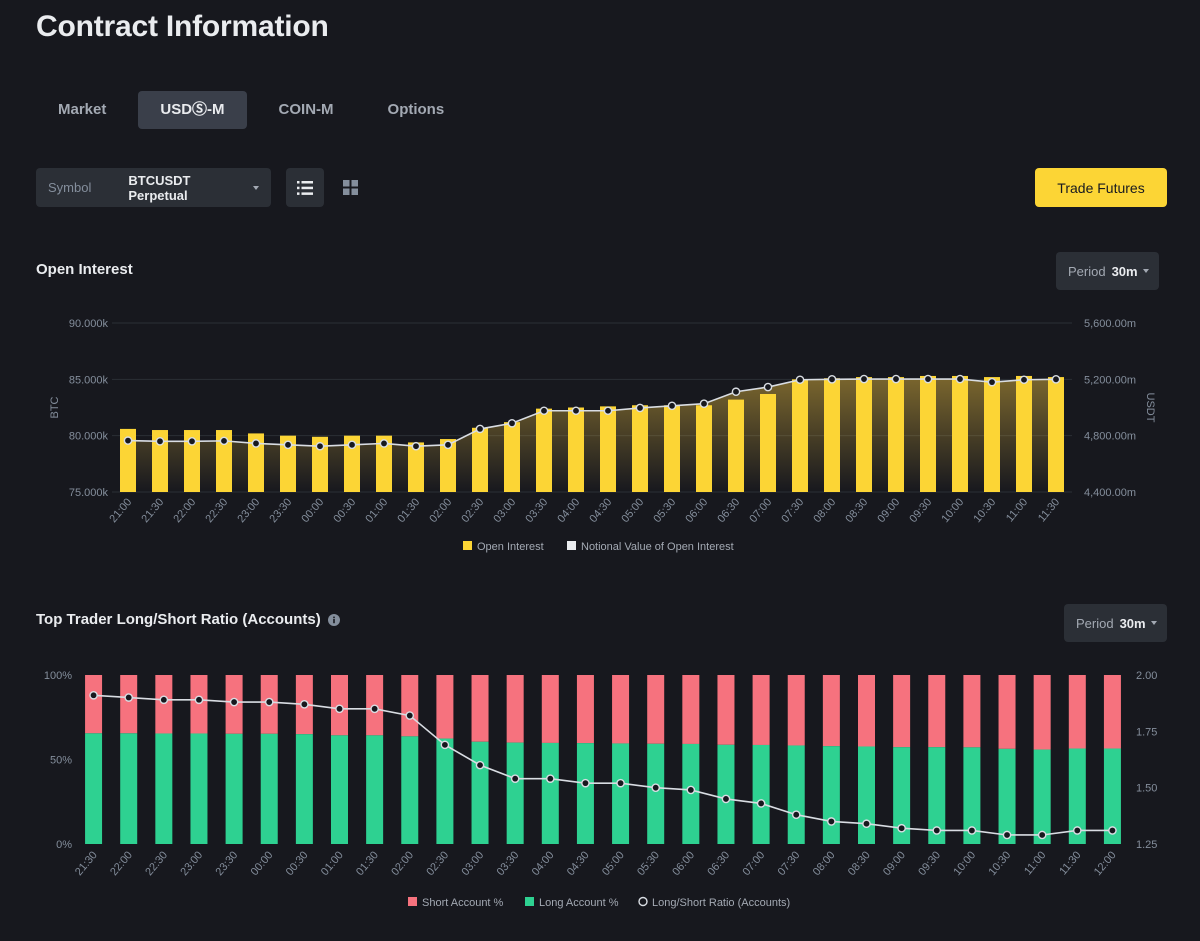 The image size is (1200, 941). What do you see at coordinates (1115, 623) in the screenshot?
I see `ls-period-select: Period 30m` at bounding box center [1115, 623].